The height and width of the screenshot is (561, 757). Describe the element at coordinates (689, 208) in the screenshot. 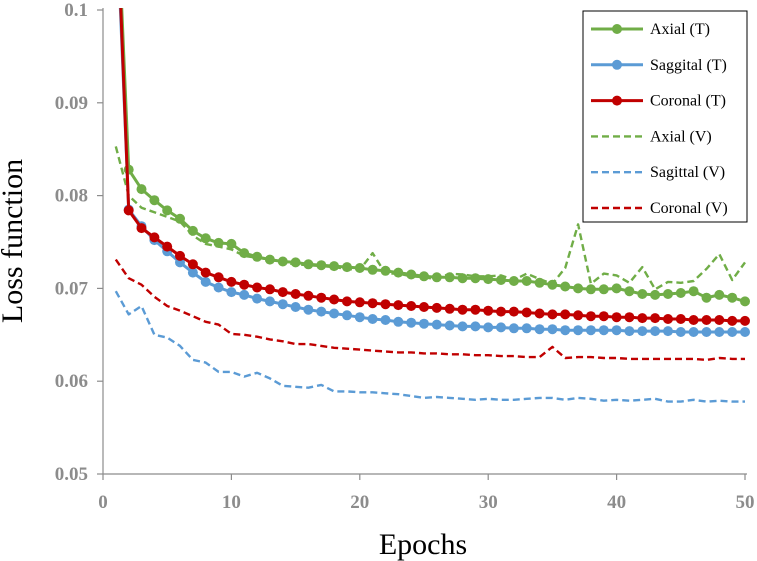

I see `legend-label: Coronal (V)` at that location.